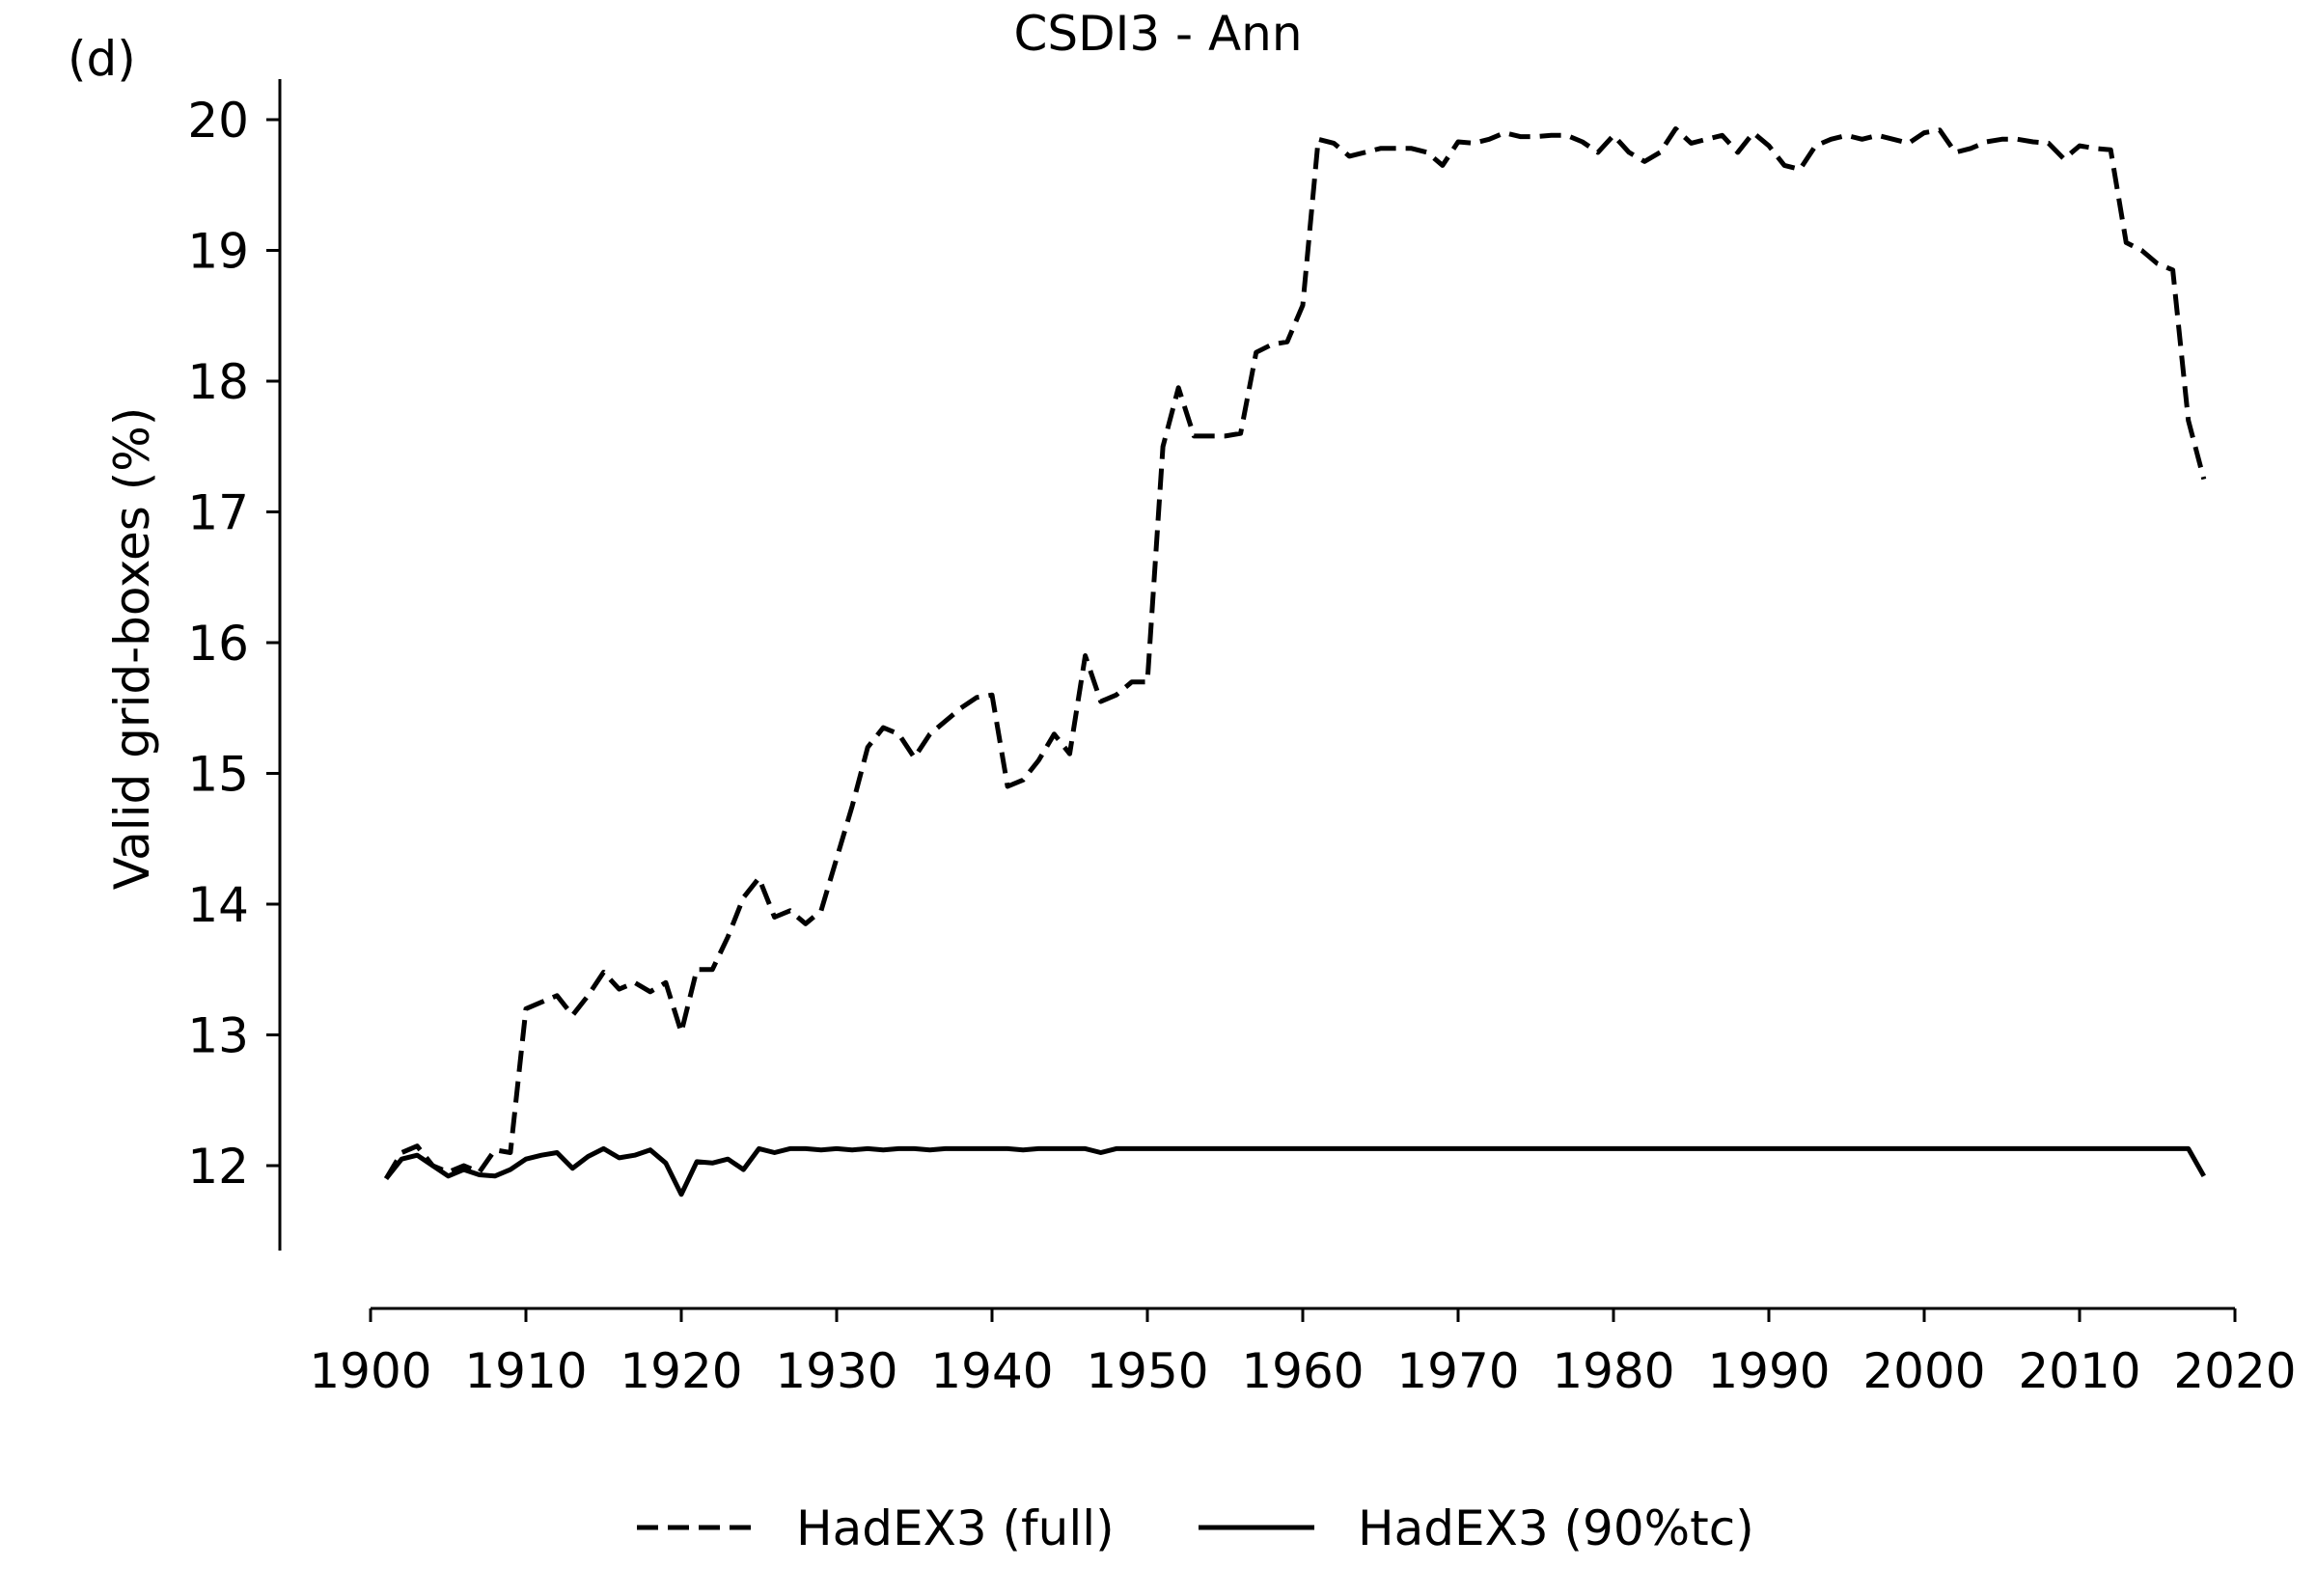  What do you see at coordinates (102, 59) in the screenshot?
I see `panel-label: (d)` at bounding box center [102, 59].